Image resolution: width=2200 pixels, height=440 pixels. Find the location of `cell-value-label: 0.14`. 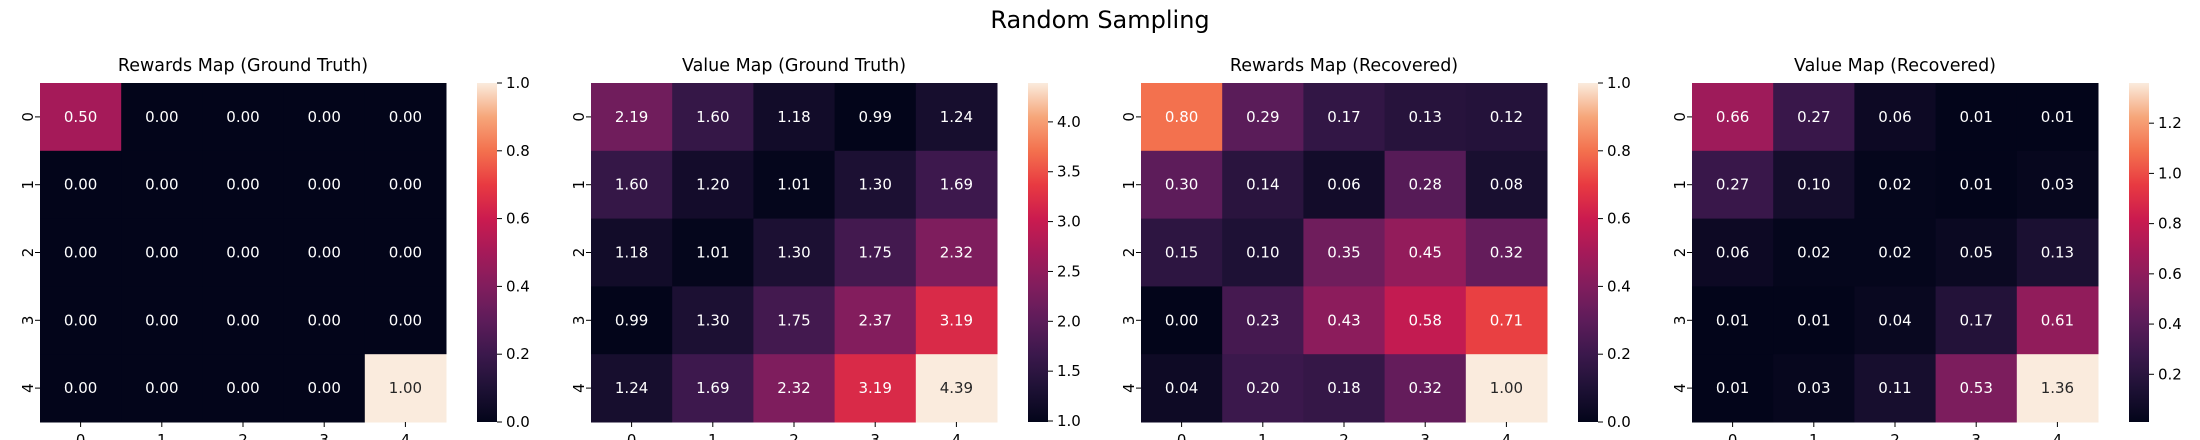

cell-value-label: 0.14 is located at coordinates (1262, 185).